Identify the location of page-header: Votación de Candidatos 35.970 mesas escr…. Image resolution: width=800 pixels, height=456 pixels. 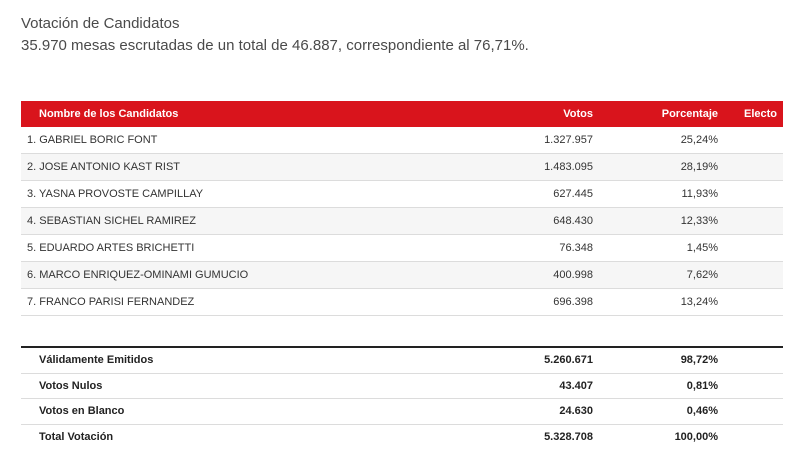
(275, 35).